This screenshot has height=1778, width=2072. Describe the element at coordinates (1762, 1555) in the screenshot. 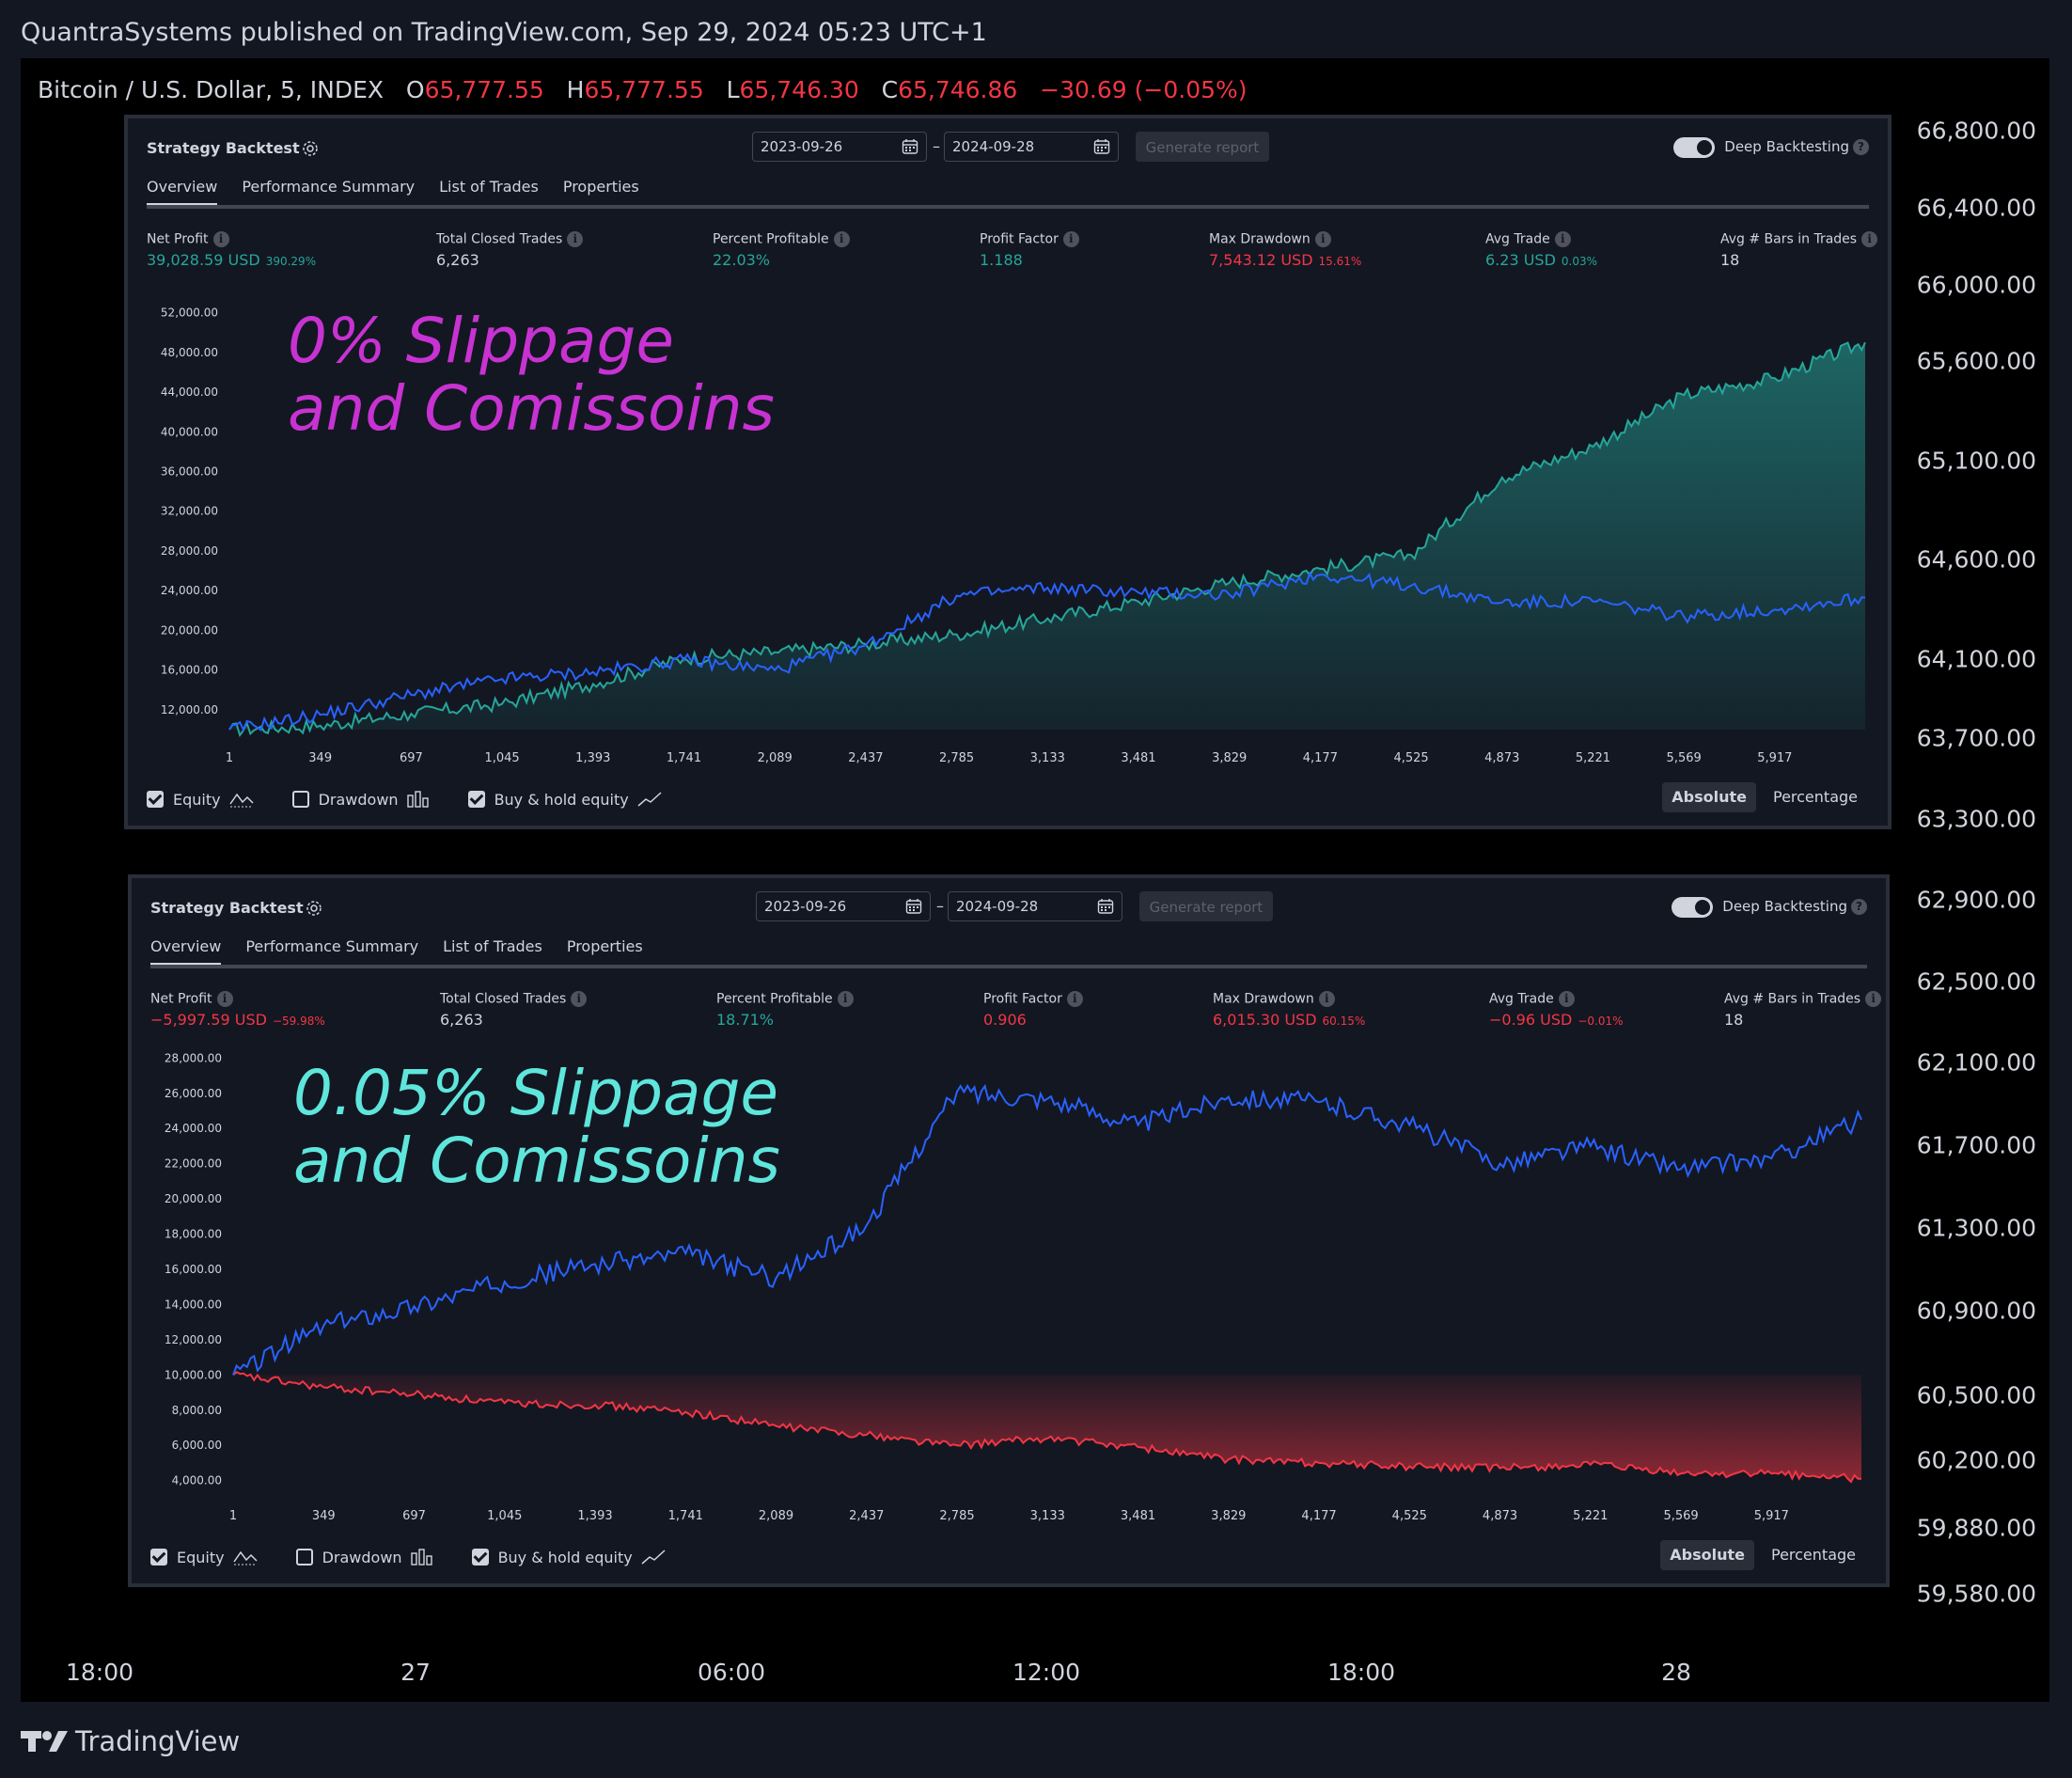

I see `display-mode-switch: Absolute Percentage` at that location.